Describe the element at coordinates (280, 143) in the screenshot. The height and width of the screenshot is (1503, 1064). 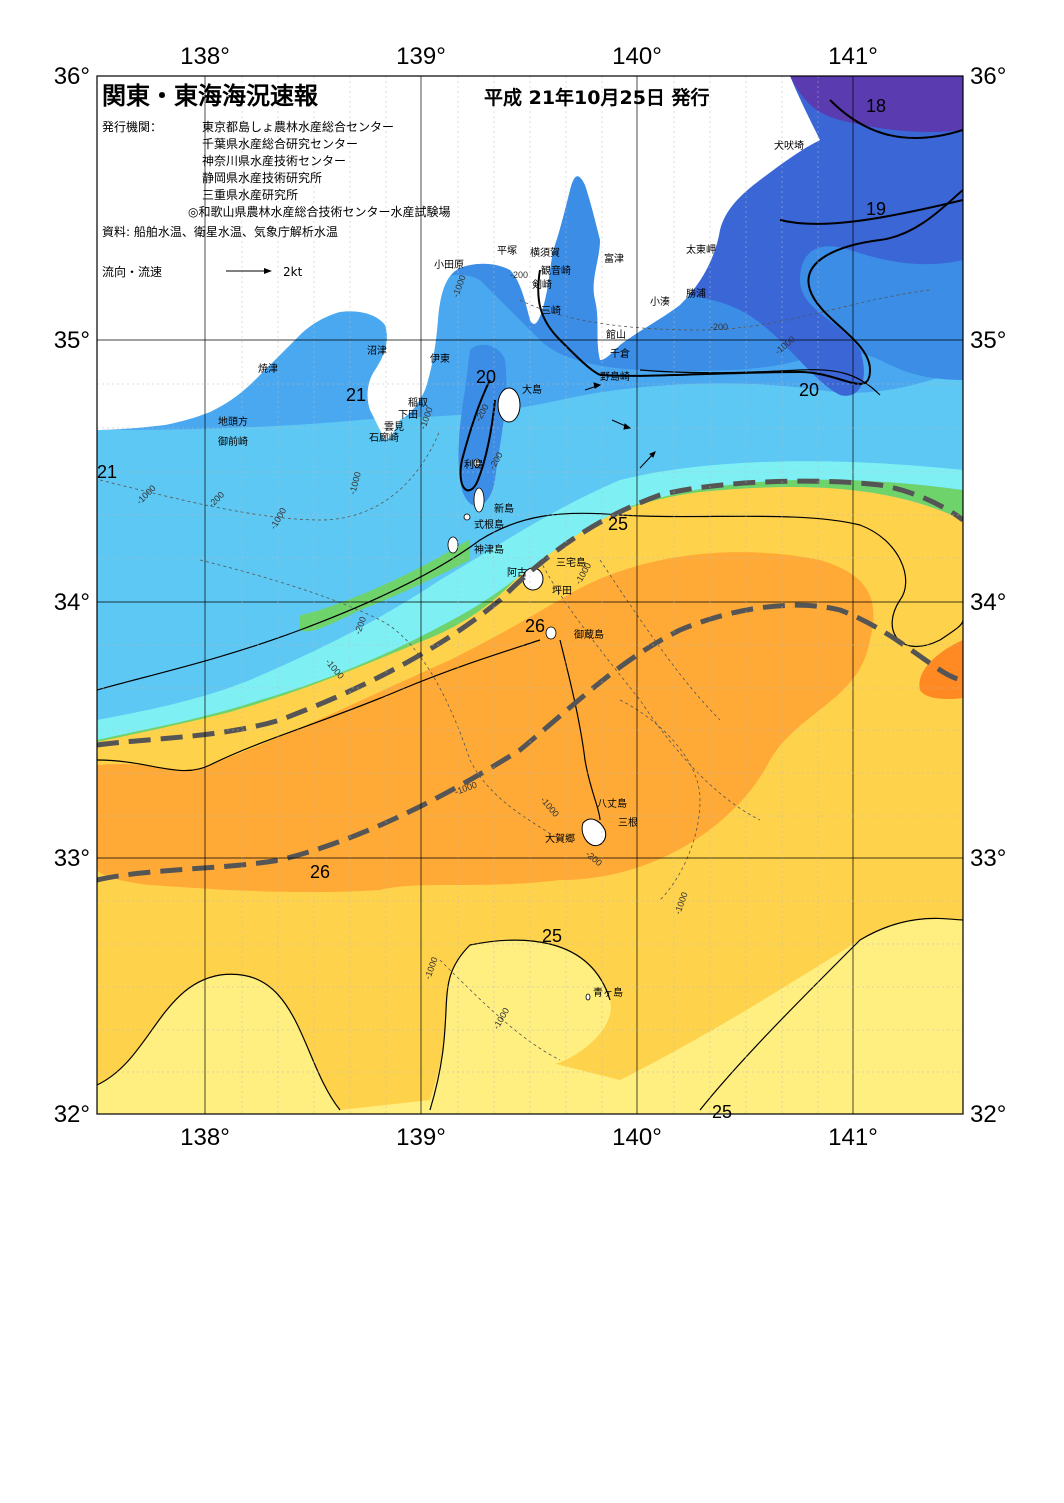
I see `publisher-item: 千葉県水産総合研究センター` at that location.